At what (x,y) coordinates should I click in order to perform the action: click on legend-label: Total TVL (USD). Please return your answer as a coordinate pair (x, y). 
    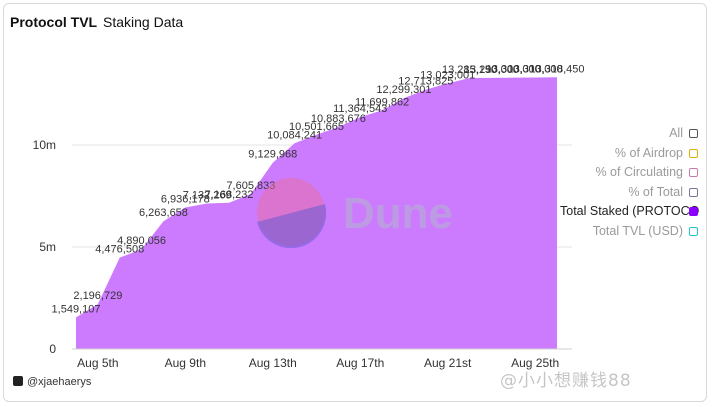
    Looking at the image, I should click on (637, 230).